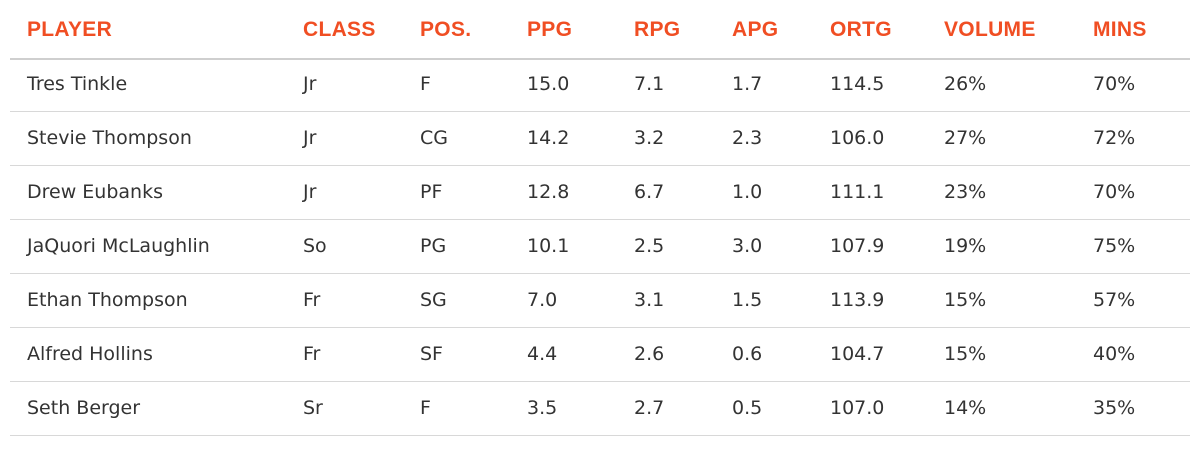  Describe the element at coordinates (649, 408) in the screenshot. I see `table-cell: 2.7` at that location.